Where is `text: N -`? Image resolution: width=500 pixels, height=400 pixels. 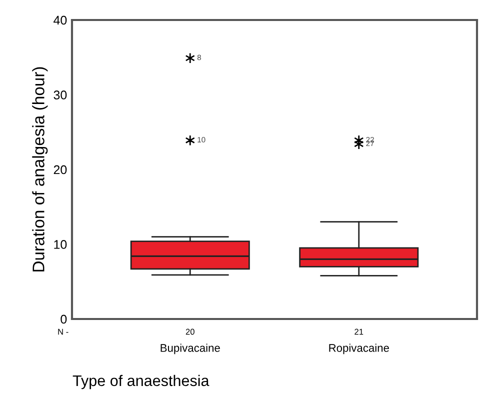
text: N - is located at coordinates (63, 331).